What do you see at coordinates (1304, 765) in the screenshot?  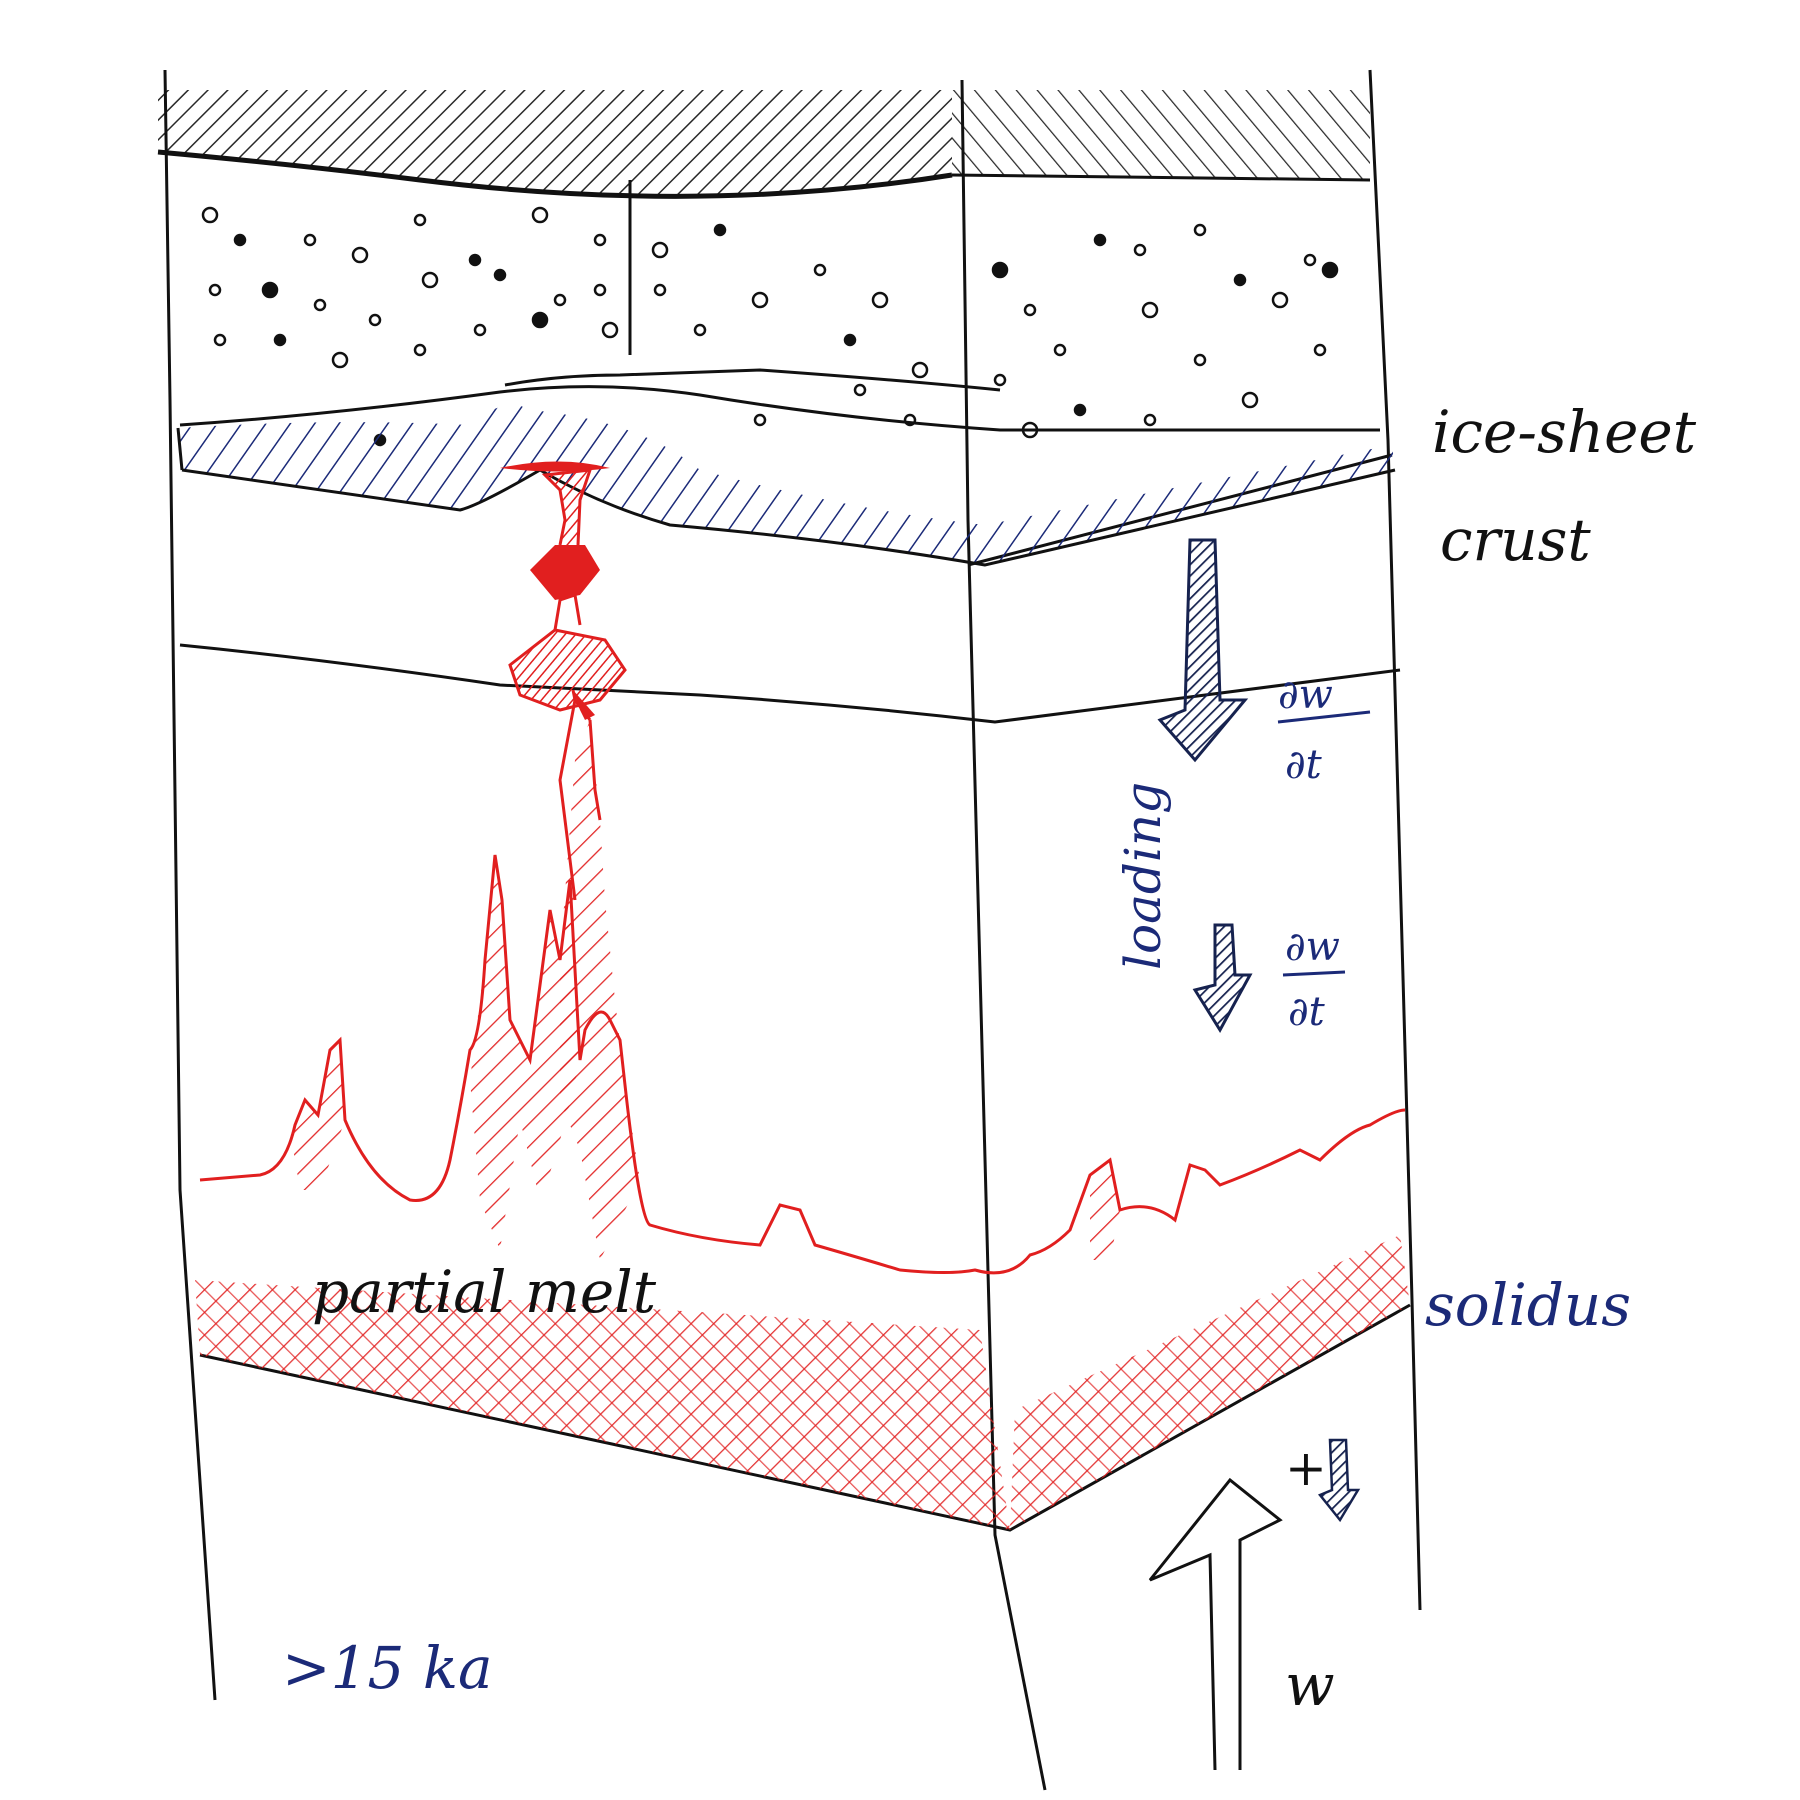 I see `dwdt-upper-denominator: ∂t` at bounding box center [1304, 765].